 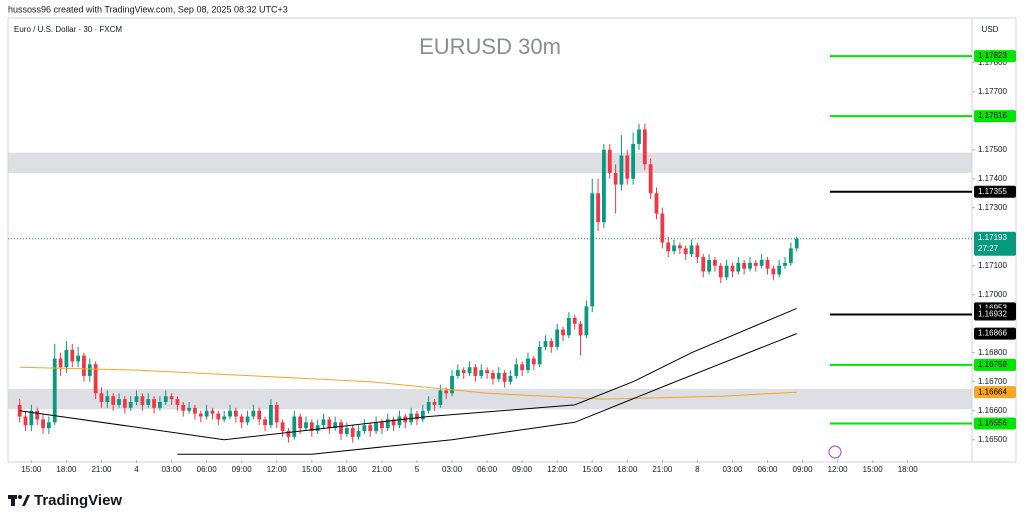 What do you see at coordinates (992, 314) in the screenshot?
I see `level-tag-label: 1.16932` at bounding box center [992, 314].